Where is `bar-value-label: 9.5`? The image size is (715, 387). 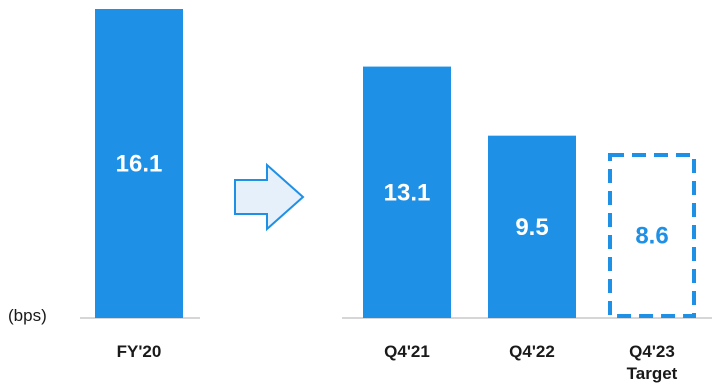
bar-value-label: 9.5 is located at coordinates (531, 227).